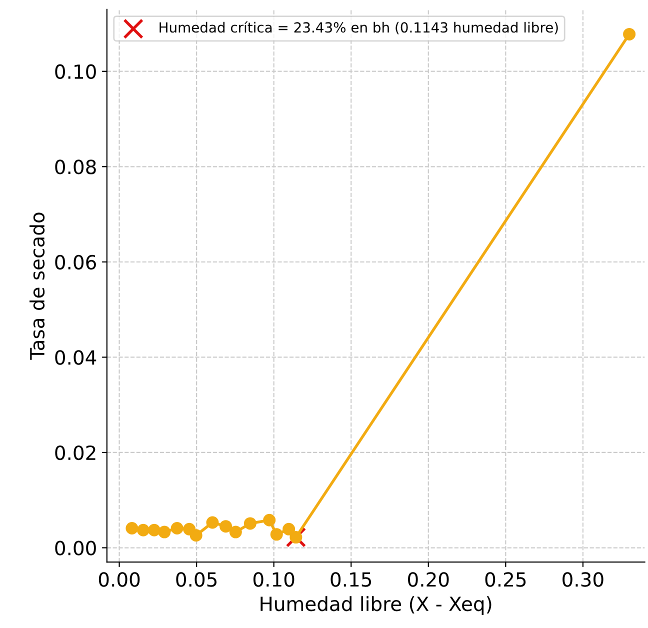  I want to click on x-tick-label: 0.00, so click(119, 579).